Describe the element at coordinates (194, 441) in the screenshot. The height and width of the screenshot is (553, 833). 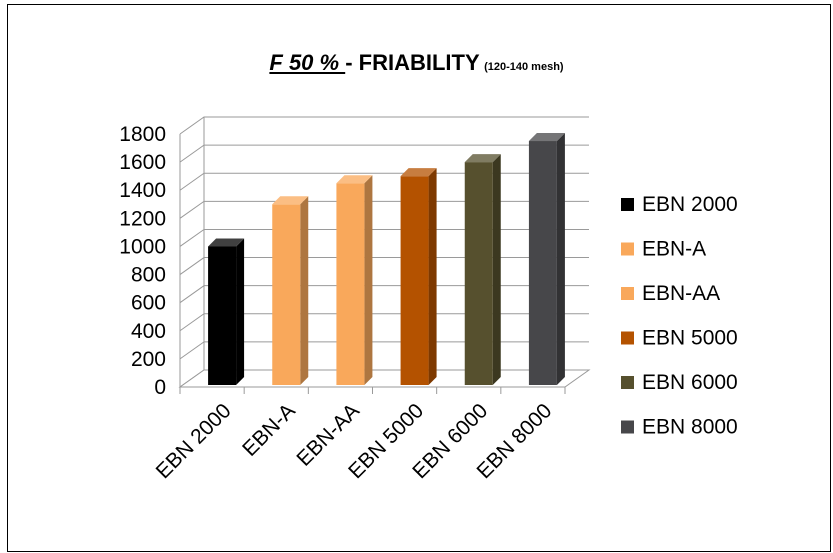
I see `x-tick-label: EBN 2000` at that location.